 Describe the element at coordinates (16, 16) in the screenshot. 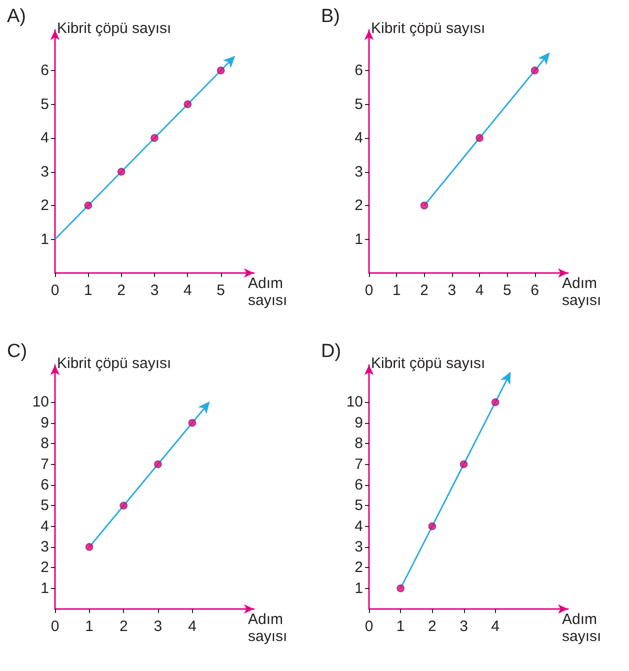

I see `chart-title: A)` at that location.